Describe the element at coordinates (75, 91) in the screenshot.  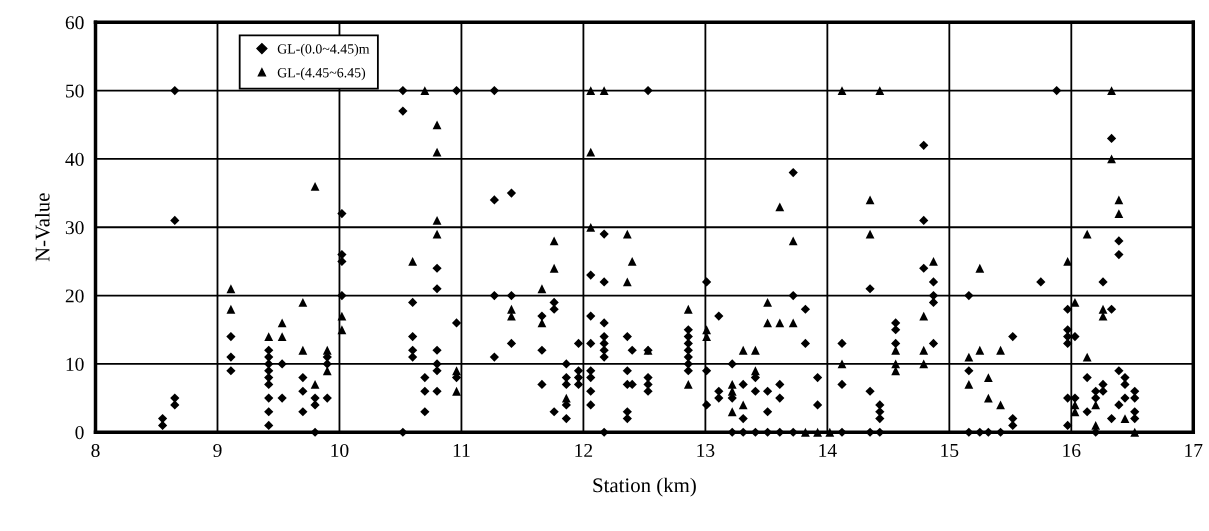
I see `y-tick-label: 50` at that location.